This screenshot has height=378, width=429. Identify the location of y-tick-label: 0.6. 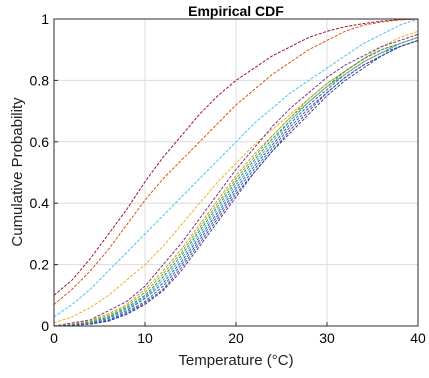
(40, 142).